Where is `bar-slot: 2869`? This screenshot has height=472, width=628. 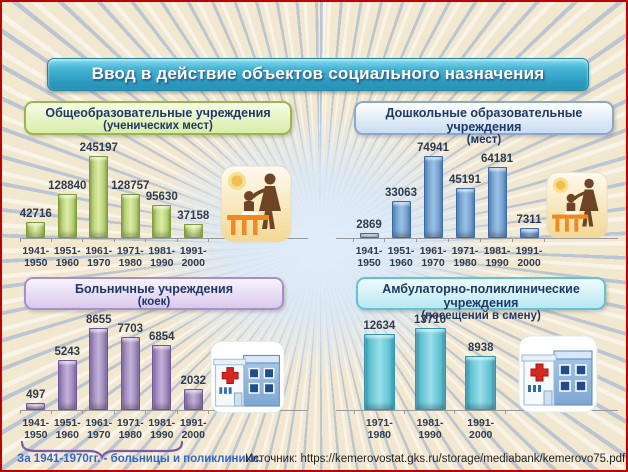
bar-slot: 2869 is located at coordinates (369, 228).